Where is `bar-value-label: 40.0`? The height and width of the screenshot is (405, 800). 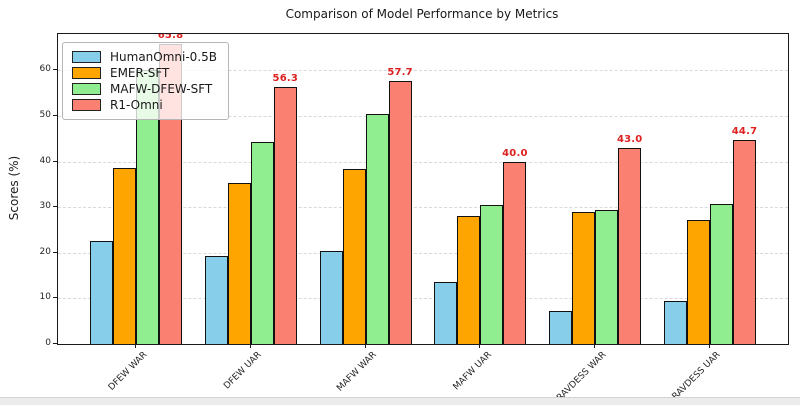
bar-value-label: 40.0 is located at coordinates (515, 153).